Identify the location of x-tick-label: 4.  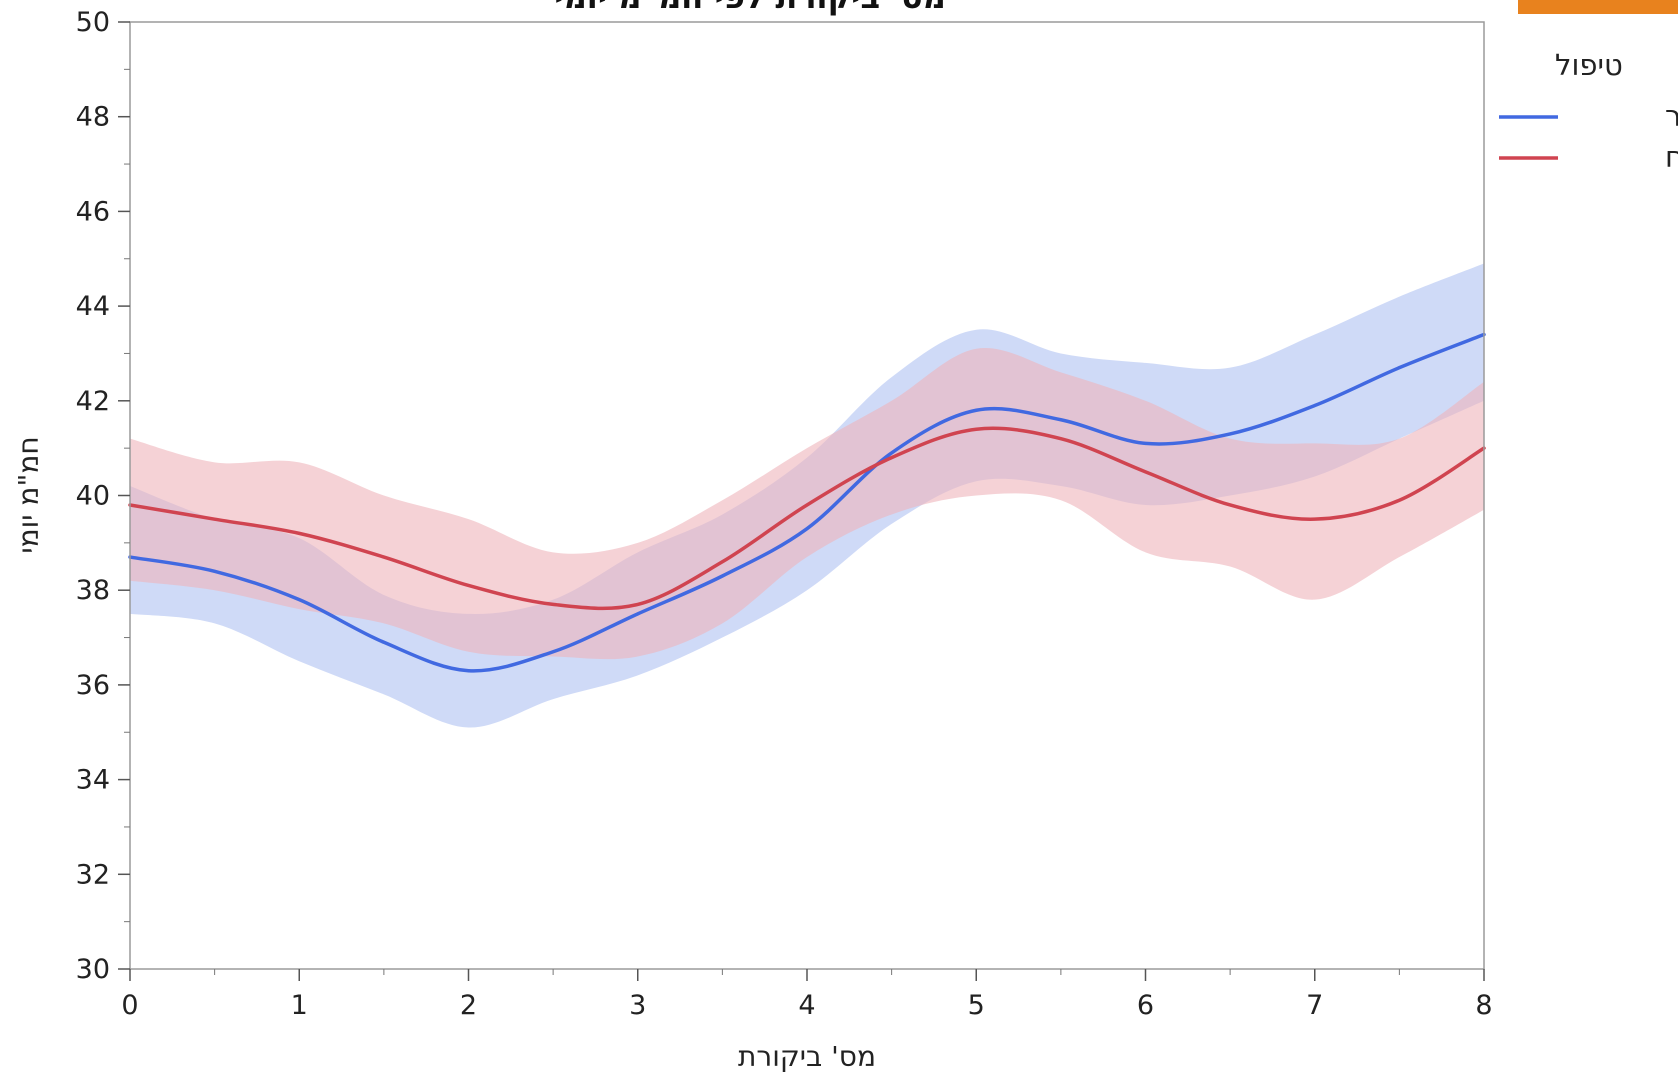
(806, 1005).